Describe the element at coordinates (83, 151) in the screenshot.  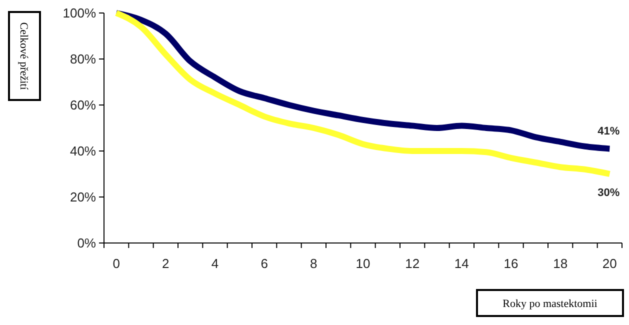
I see `y-tick-label: 40%` at that location.